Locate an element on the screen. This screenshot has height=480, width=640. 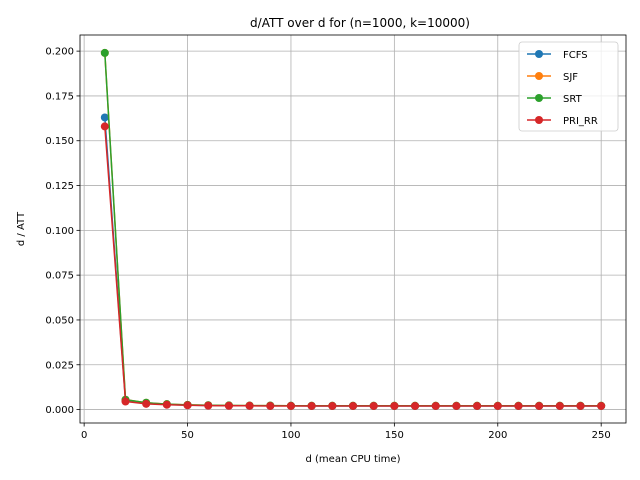
x-tick-label: 150 is located at coordinates (394, 435).